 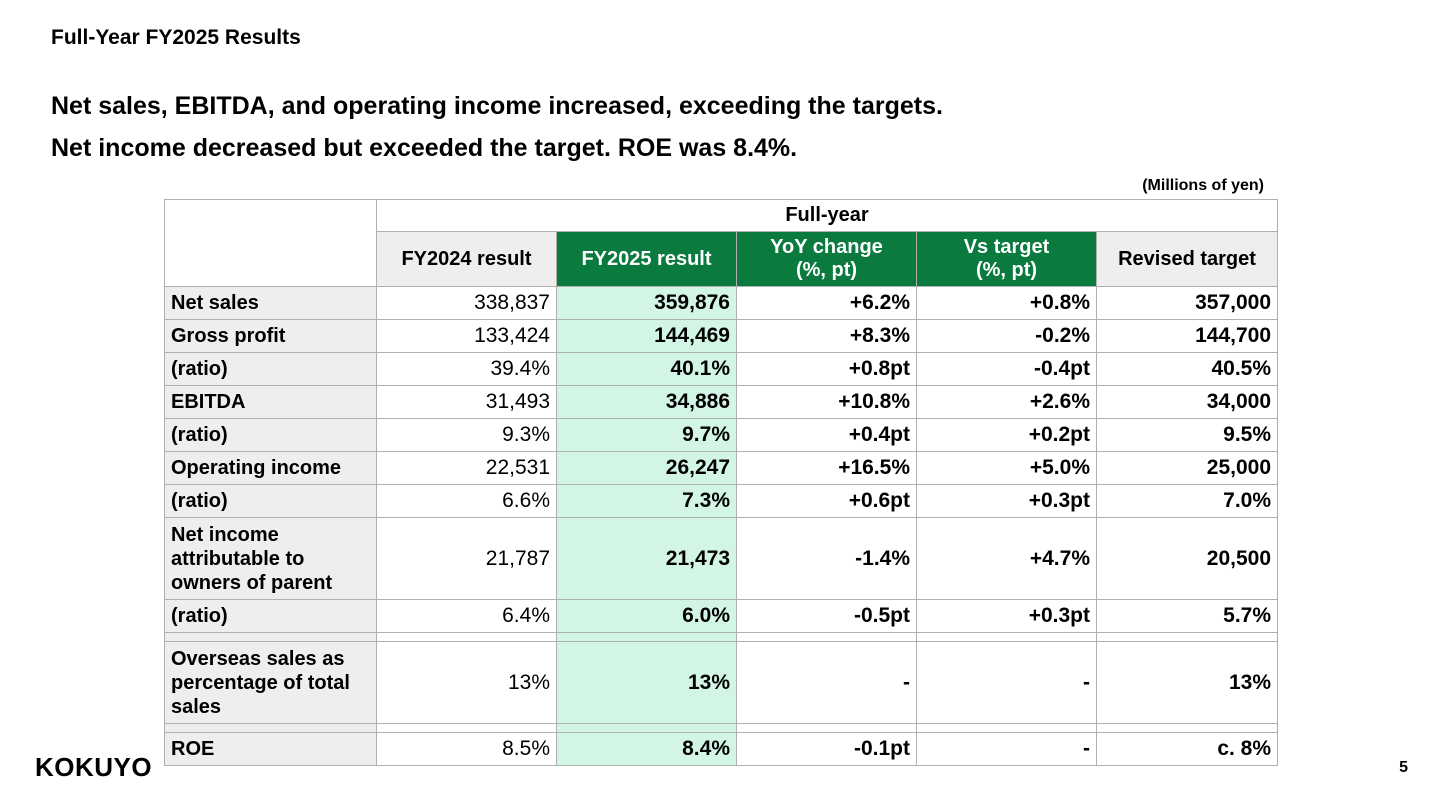 What do you see at coordinates (270, 243) in the screenshot?
I see `table-corner-cell` at bounding box center [270, 243].